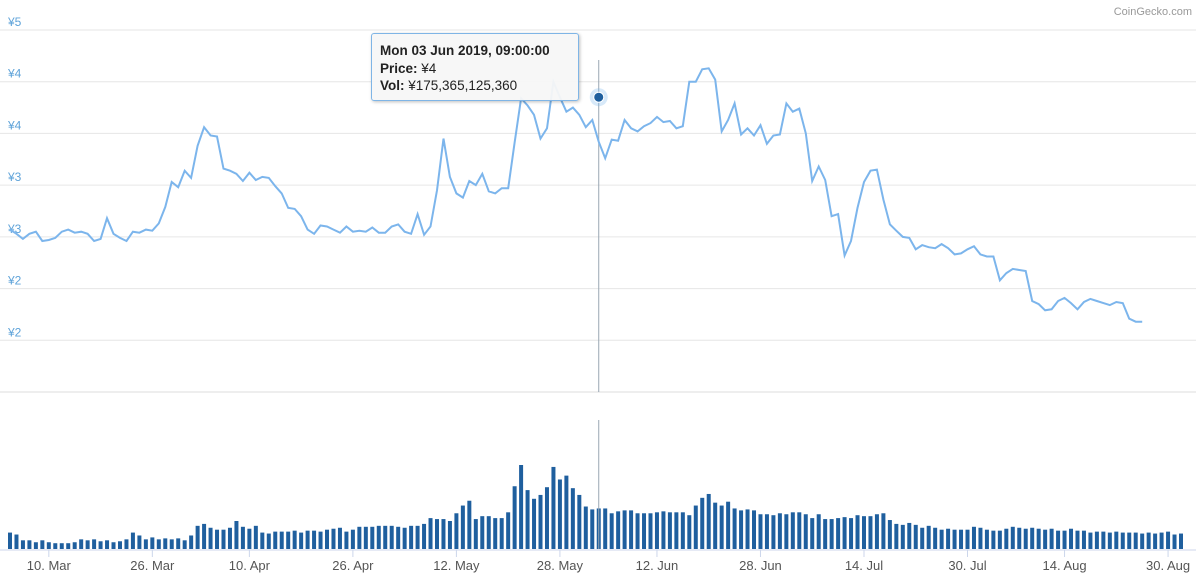 The image size is (1200, 576). I want to click on credit-link: CoinGecko.com, so click(1152, 12).